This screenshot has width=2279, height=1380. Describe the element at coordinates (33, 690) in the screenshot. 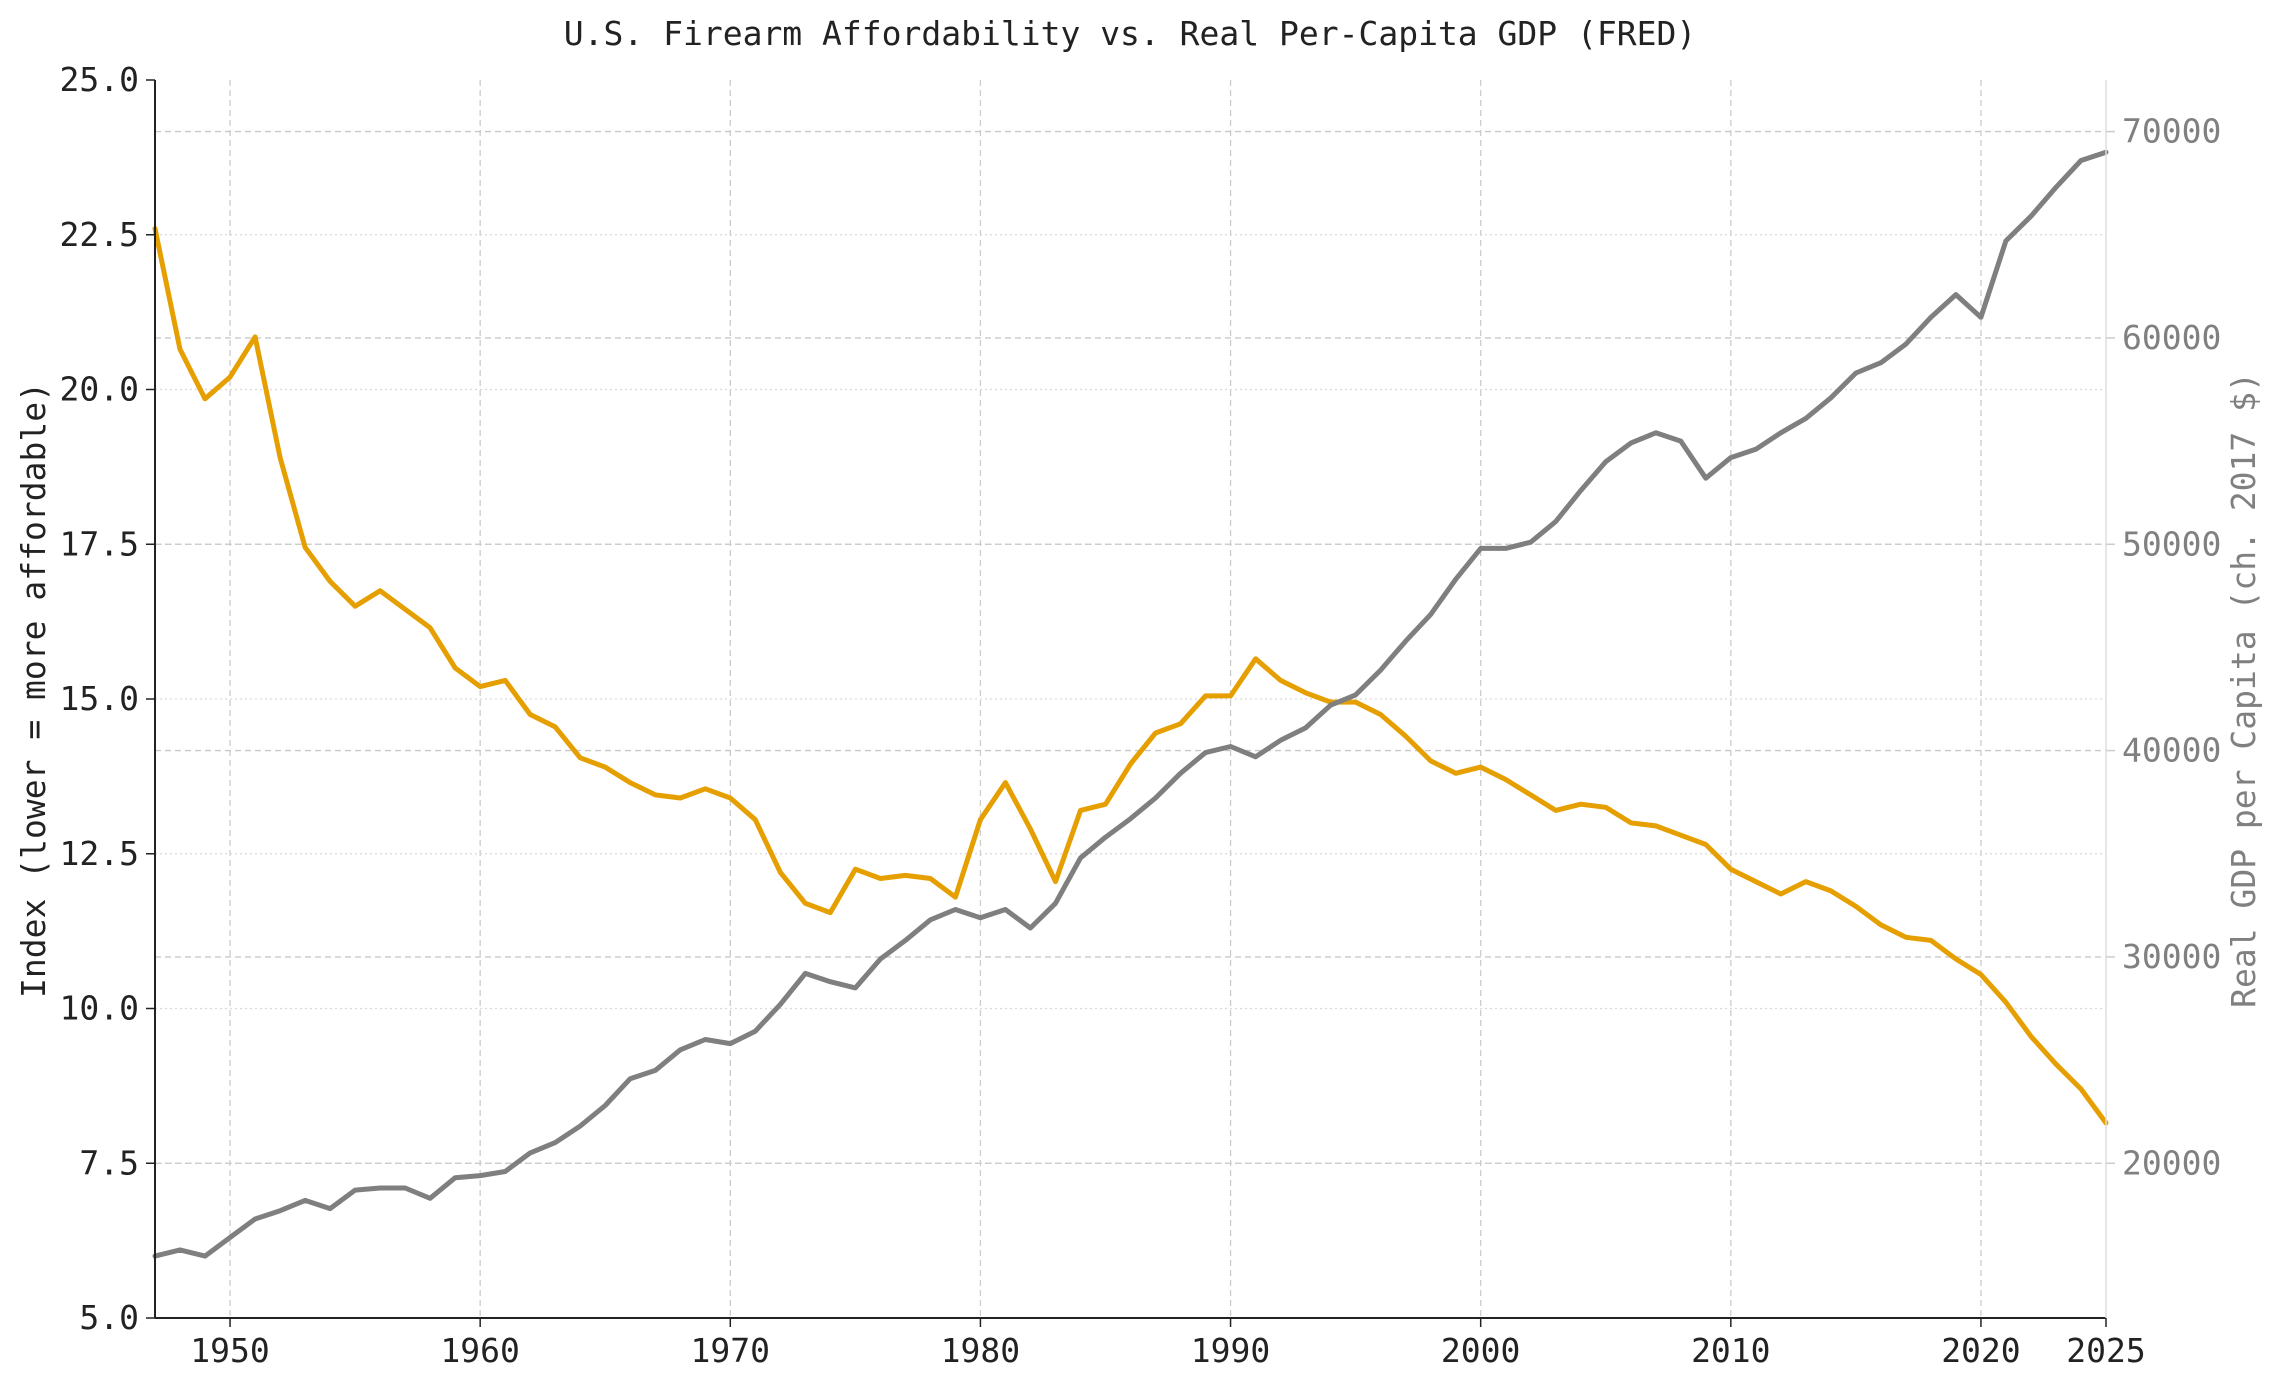

I see `y-axis-label-left: Index (lower = more affordable)` at that location.